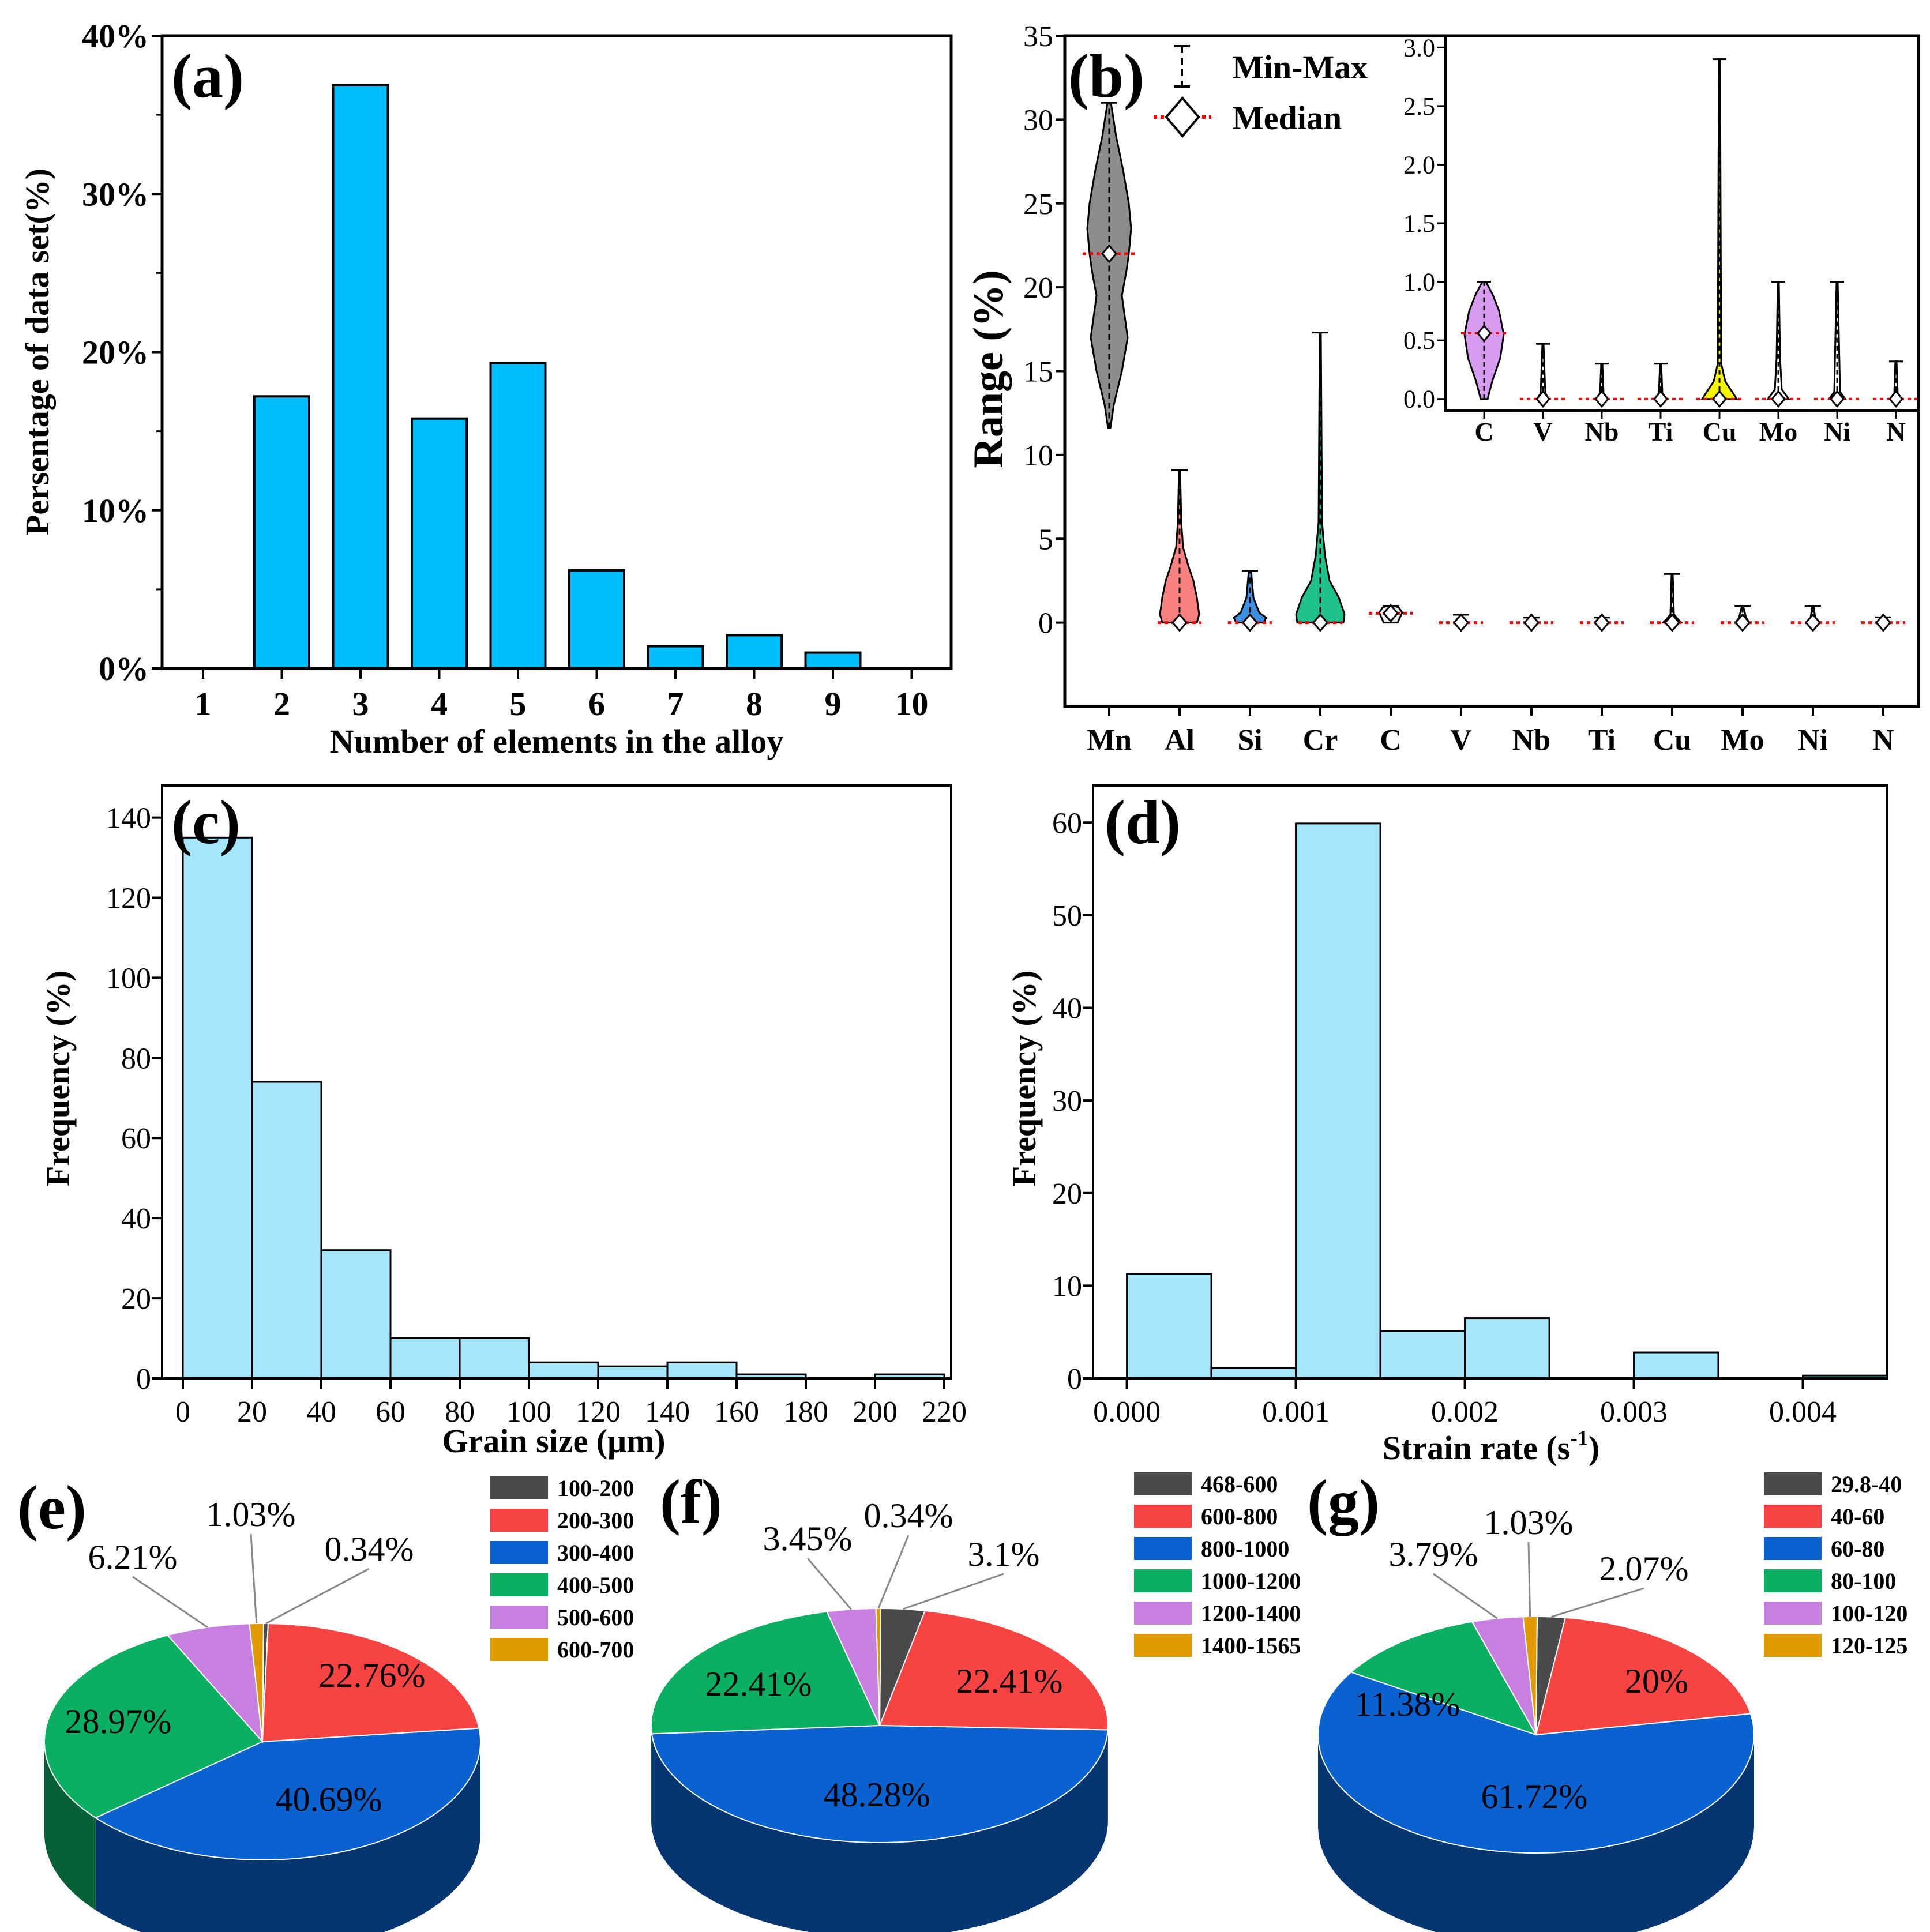 The image size is (1930, 1932). What do you see at coordinates (667, 1412) in the screenshot?
I see `xtick-label: 140` at bounding box center [667, 1412].